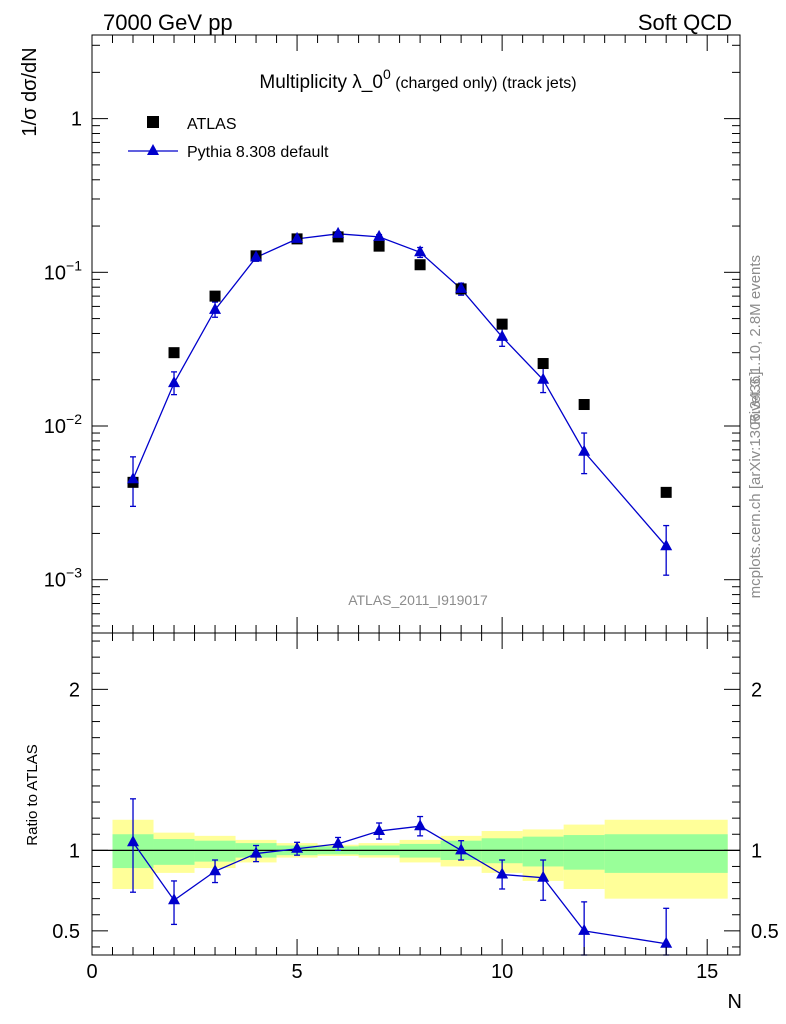  I want to click on y-tick-label: 10⁻¹, so click(63, 270).